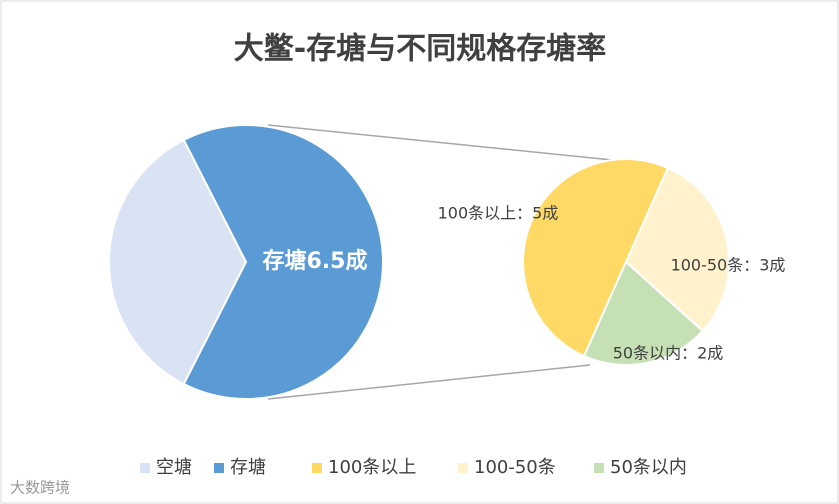 This screenshot has width=839, height=504. Describe the element at coordinates (372, 467) in the screenshot. I see `legend-label: 100条以上` at that location.